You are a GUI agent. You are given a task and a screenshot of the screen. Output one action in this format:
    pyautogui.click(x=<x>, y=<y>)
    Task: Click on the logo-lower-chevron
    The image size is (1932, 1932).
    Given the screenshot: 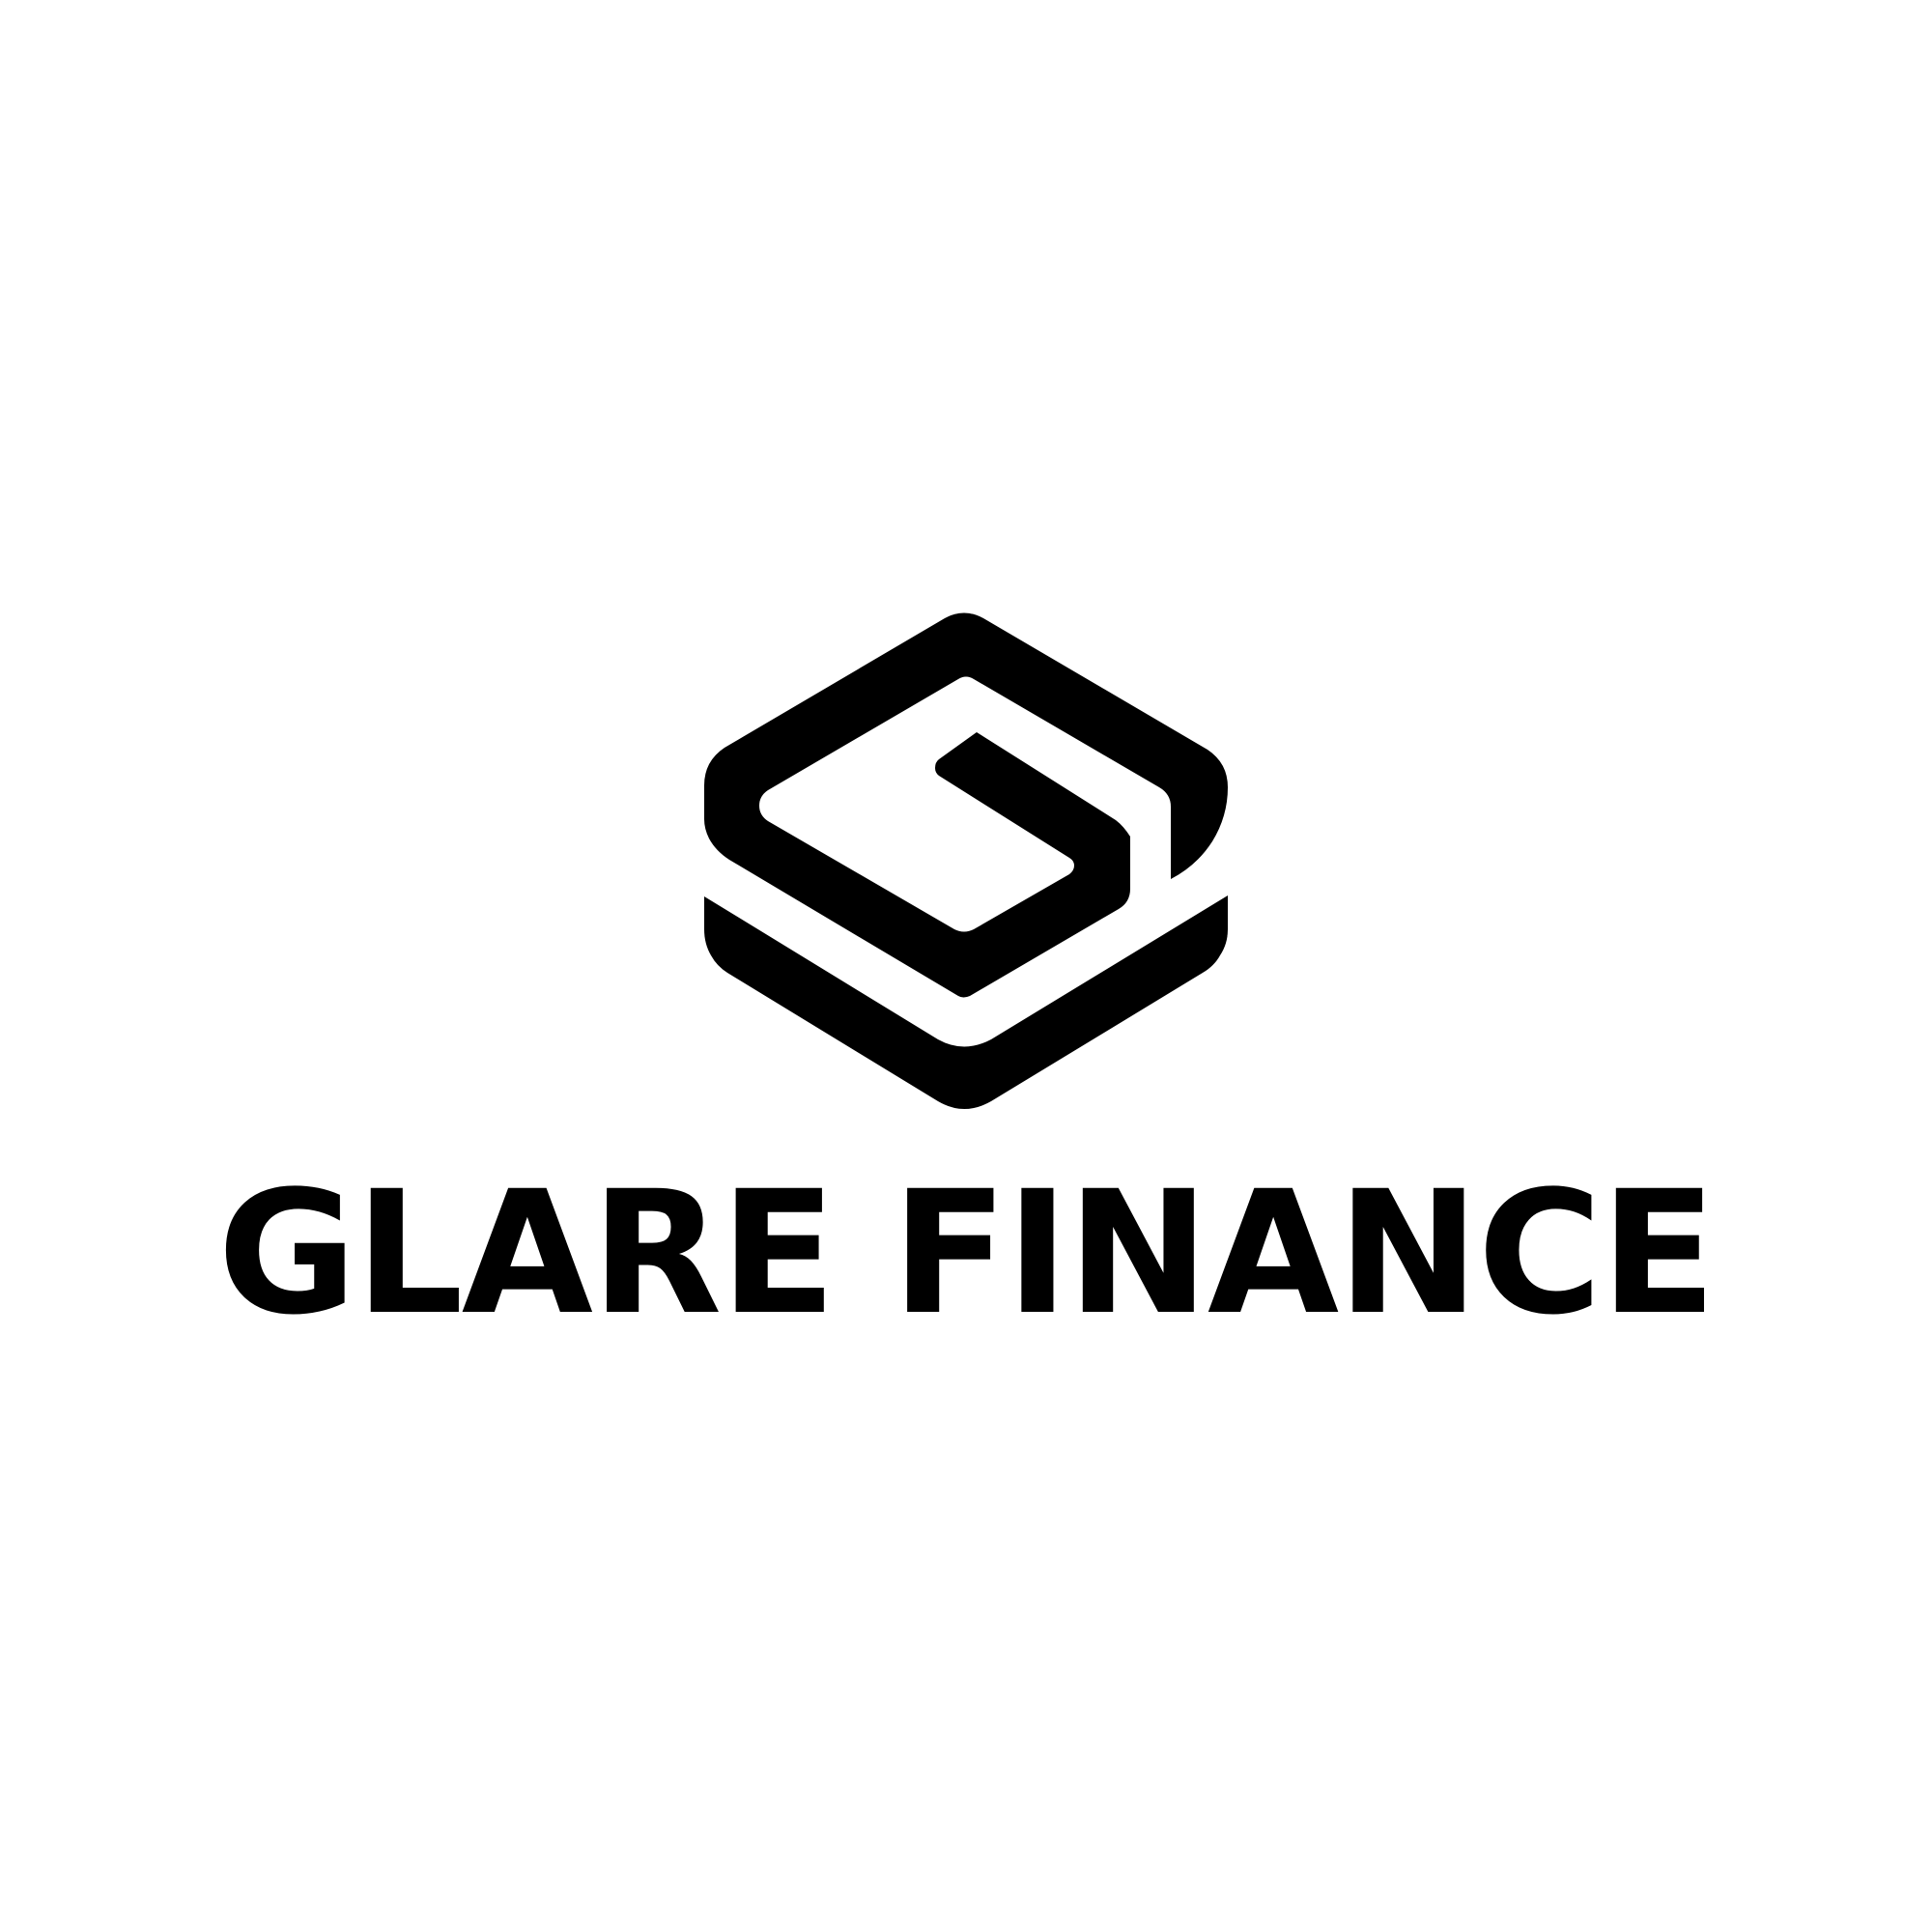 What is the action you would take?
    pyautogui.click(x=966, y=1002)
    